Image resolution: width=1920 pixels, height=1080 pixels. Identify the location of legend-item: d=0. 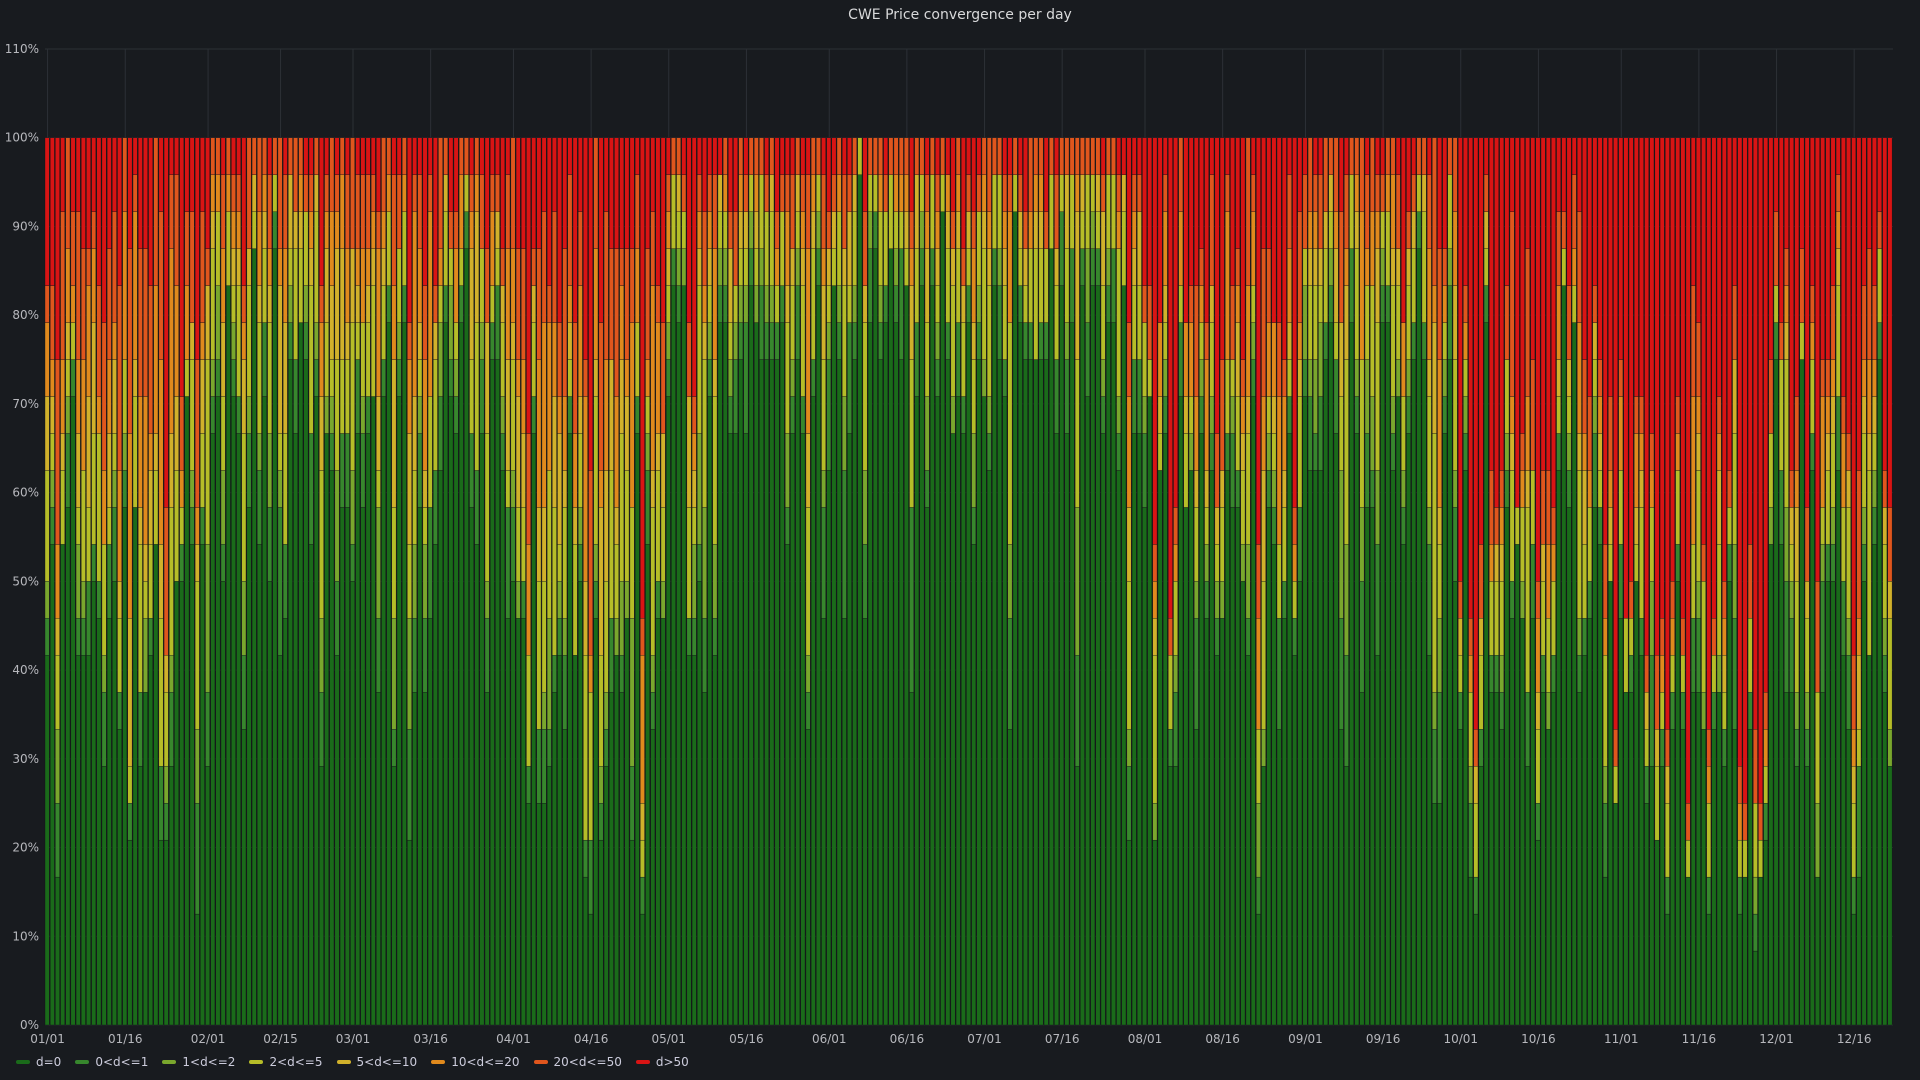
(38, 1062).